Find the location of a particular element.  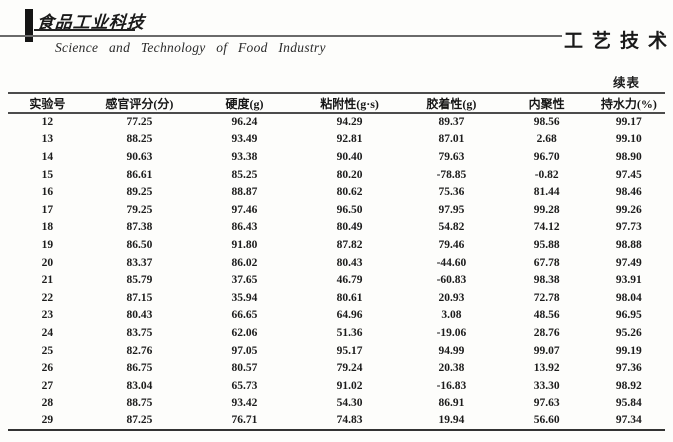

table-row: 27 83.04 65.73 91.02 -16.83 33.30 98.92 is located at coordinates (336, 386).